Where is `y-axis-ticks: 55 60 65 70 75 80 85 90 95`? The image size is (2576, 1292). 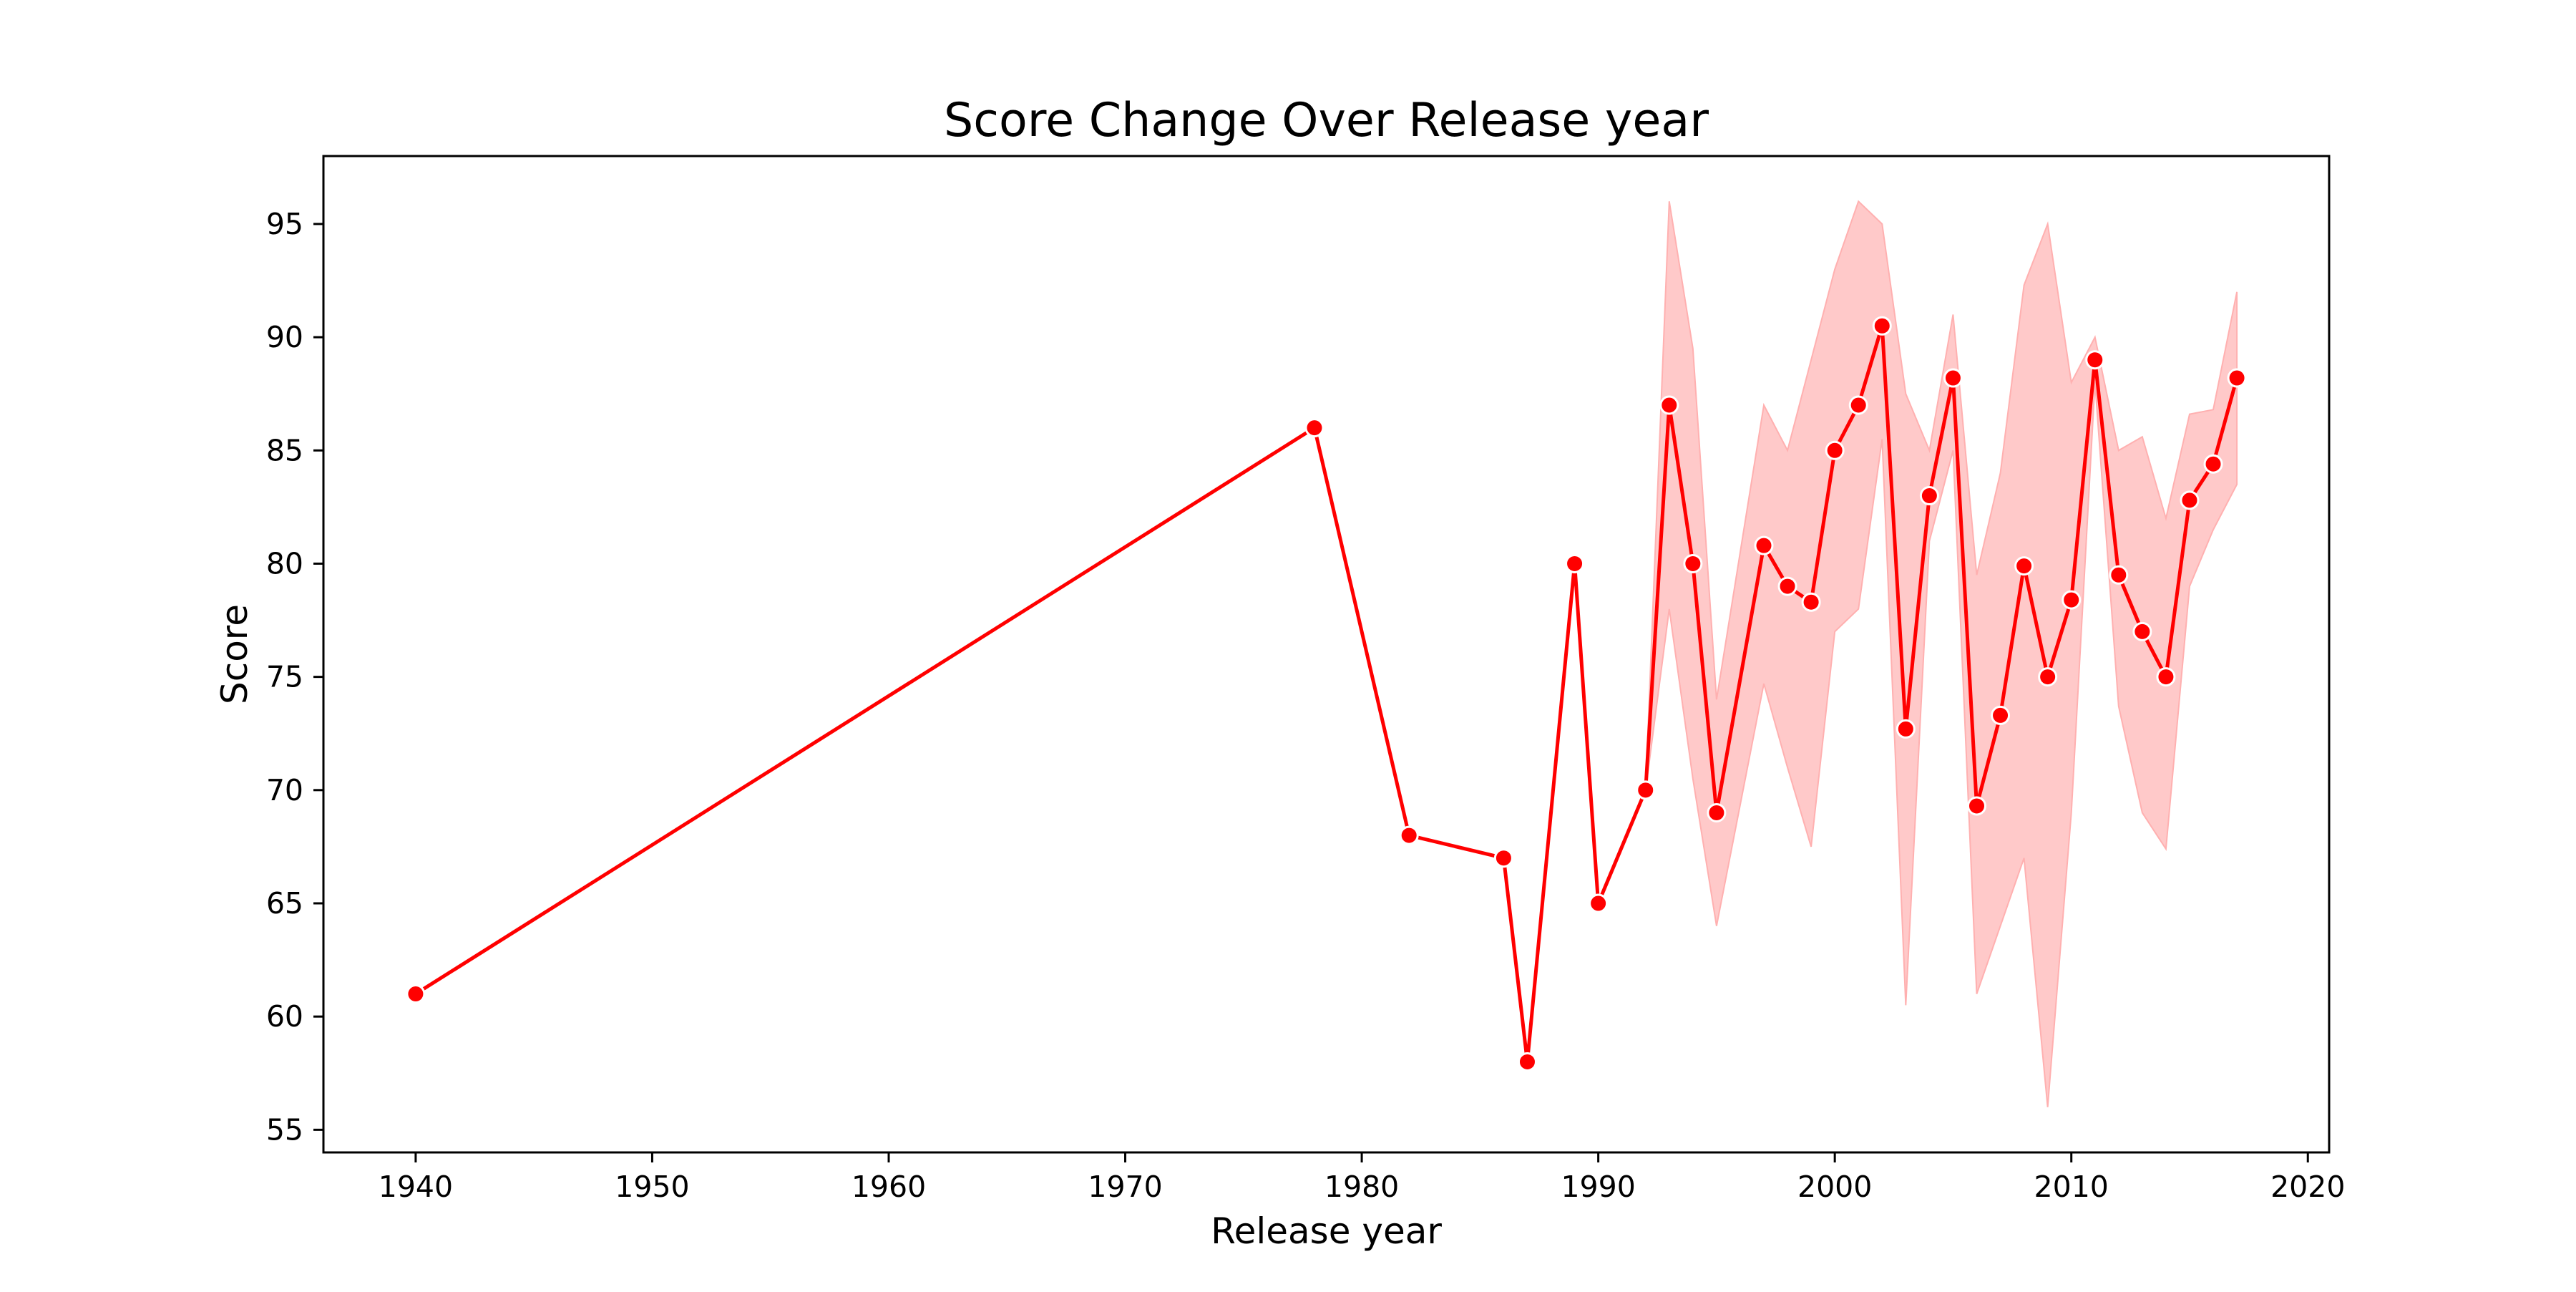
y-axis-ticks: 55 60 65 70 75 80 85 90 95 is located at coordinates (294, 677).